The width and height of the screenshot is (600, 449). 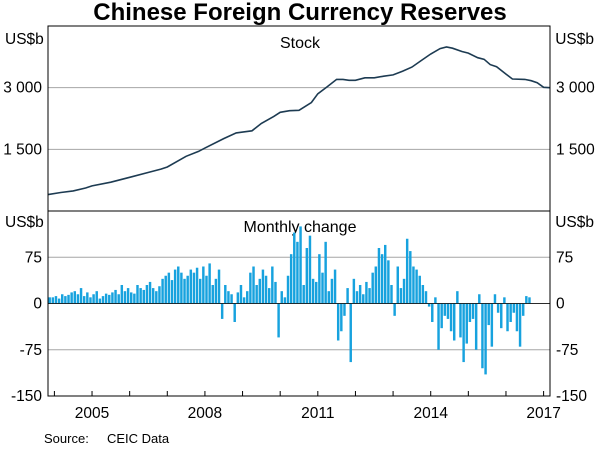 What do you see at coordinates (24, 39) in the screenshot?
I see `stock-unit-left: US$b` at bounding box center [24, 39].